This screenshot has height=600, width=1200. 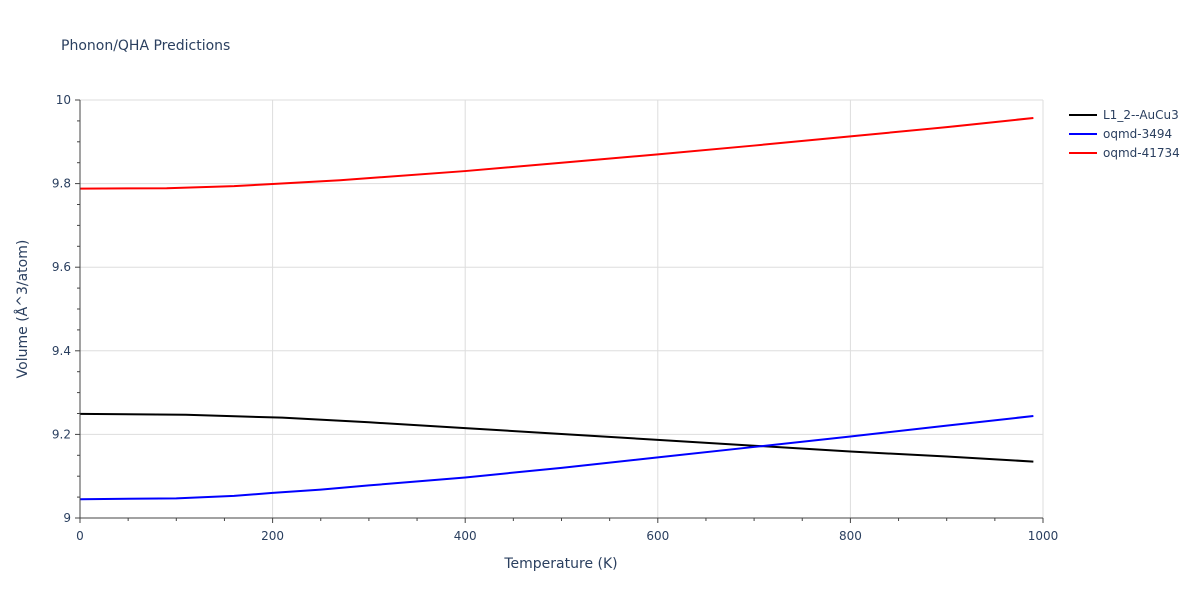 What do you see at coordinates (63, 100) in the screenshot?
I see `y-tick-label: 10` at bounding box center [63, 100].